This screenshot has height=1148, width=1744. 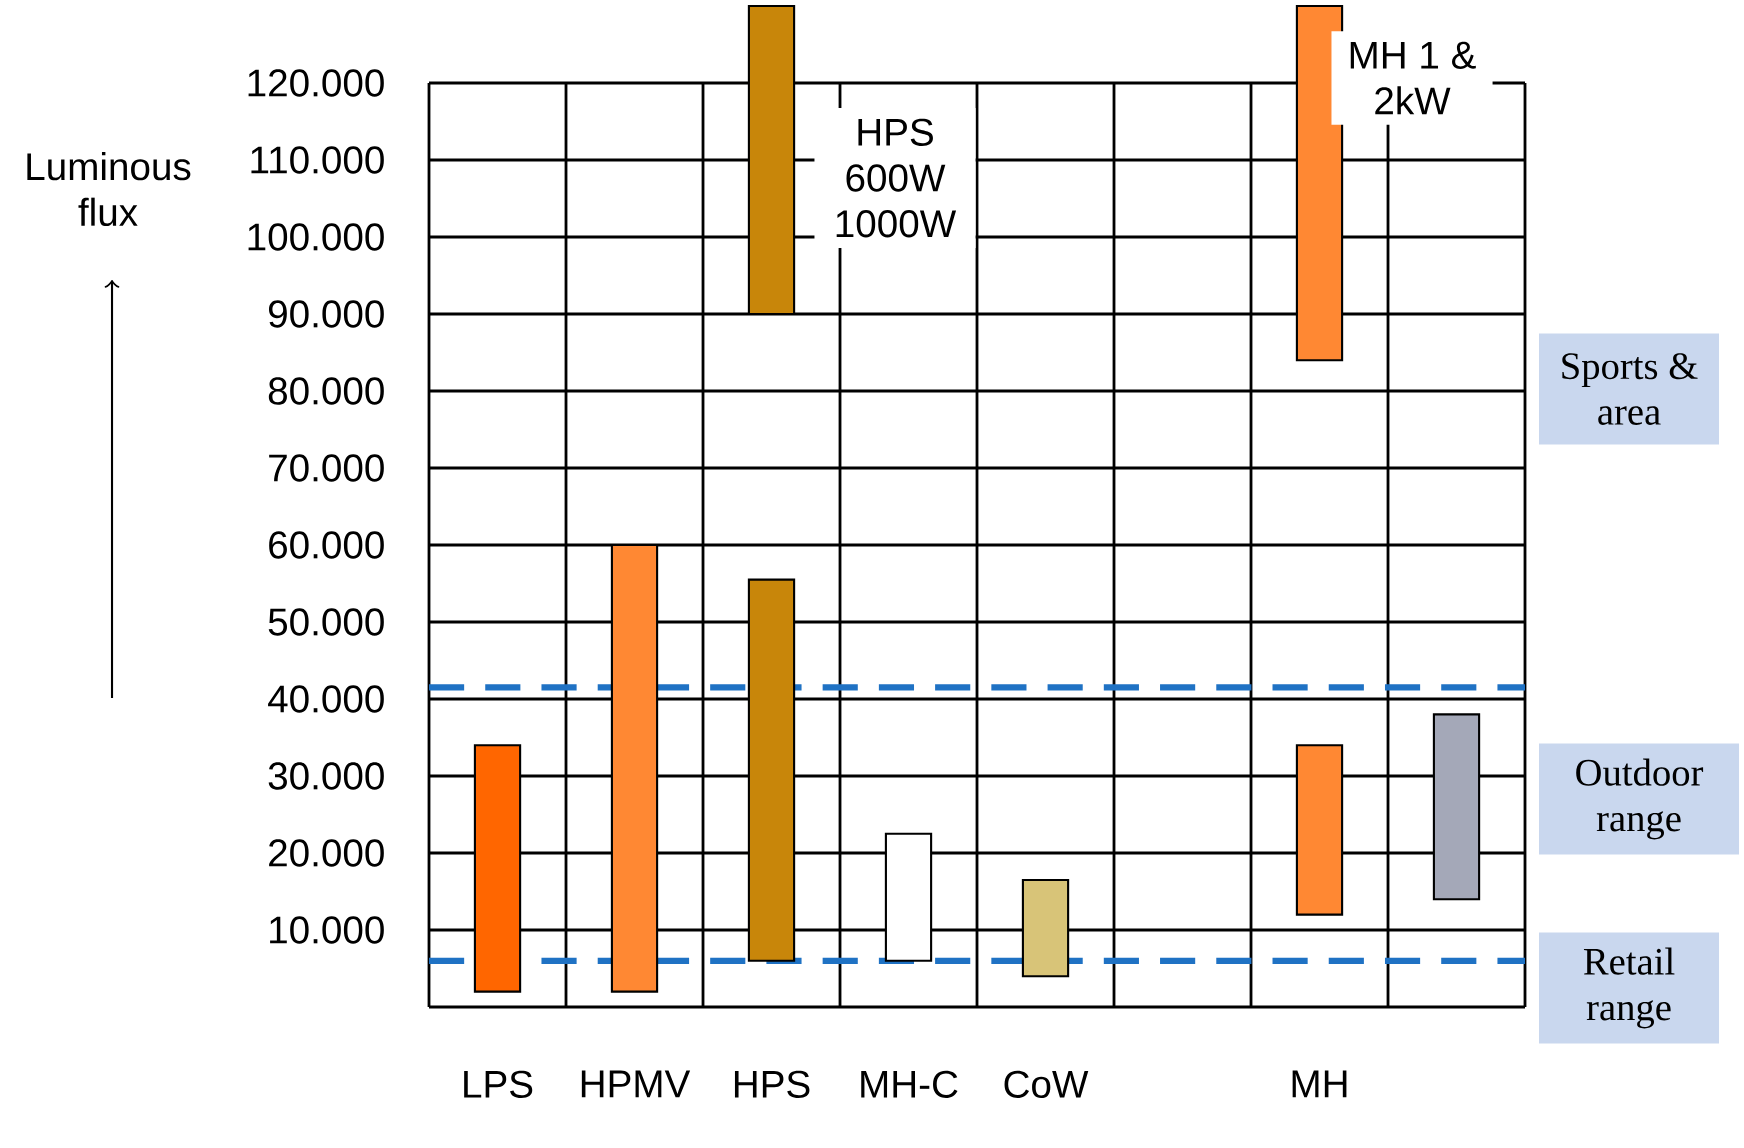 What do you see at coordinates (326, 853) in the screenshot?
I see `y-tick-label: 20.000` at bounding box center [326, 853].